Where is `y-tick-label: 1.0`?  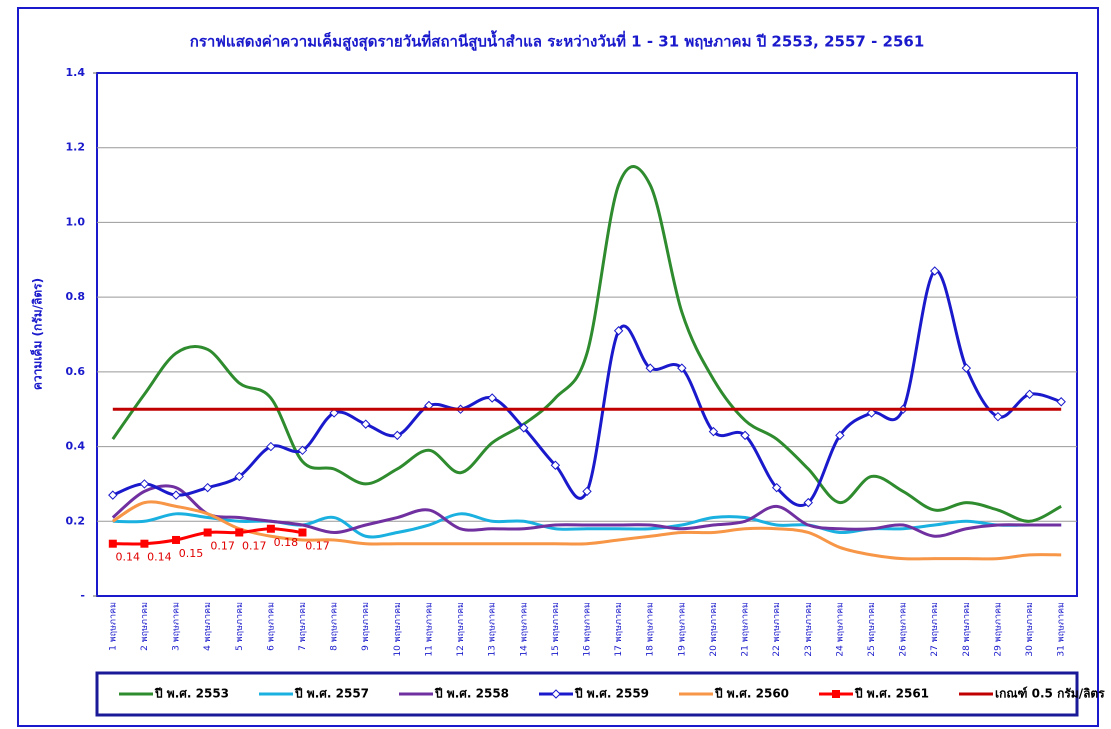
y-tick-label: 1.0 is located at coordinates (76, 221).